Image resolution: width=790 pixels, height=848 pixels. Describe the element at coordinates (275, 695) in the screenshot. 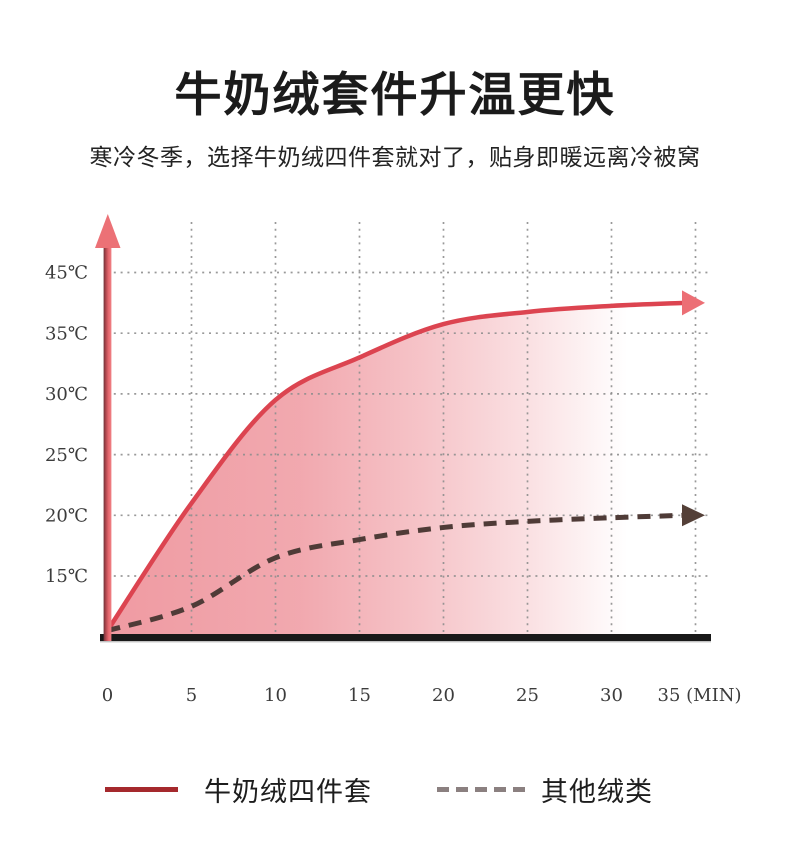

I see `x-tick-label-10: 10` at that location.